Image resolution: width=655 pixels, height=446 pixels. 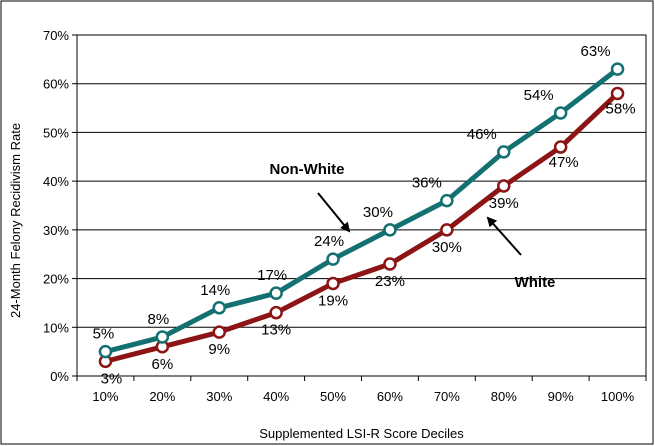 What do you see at coordinates (162, 396) in the screenshot?
I see `x-tick-label: 20%` at bounding box center [162, 396].